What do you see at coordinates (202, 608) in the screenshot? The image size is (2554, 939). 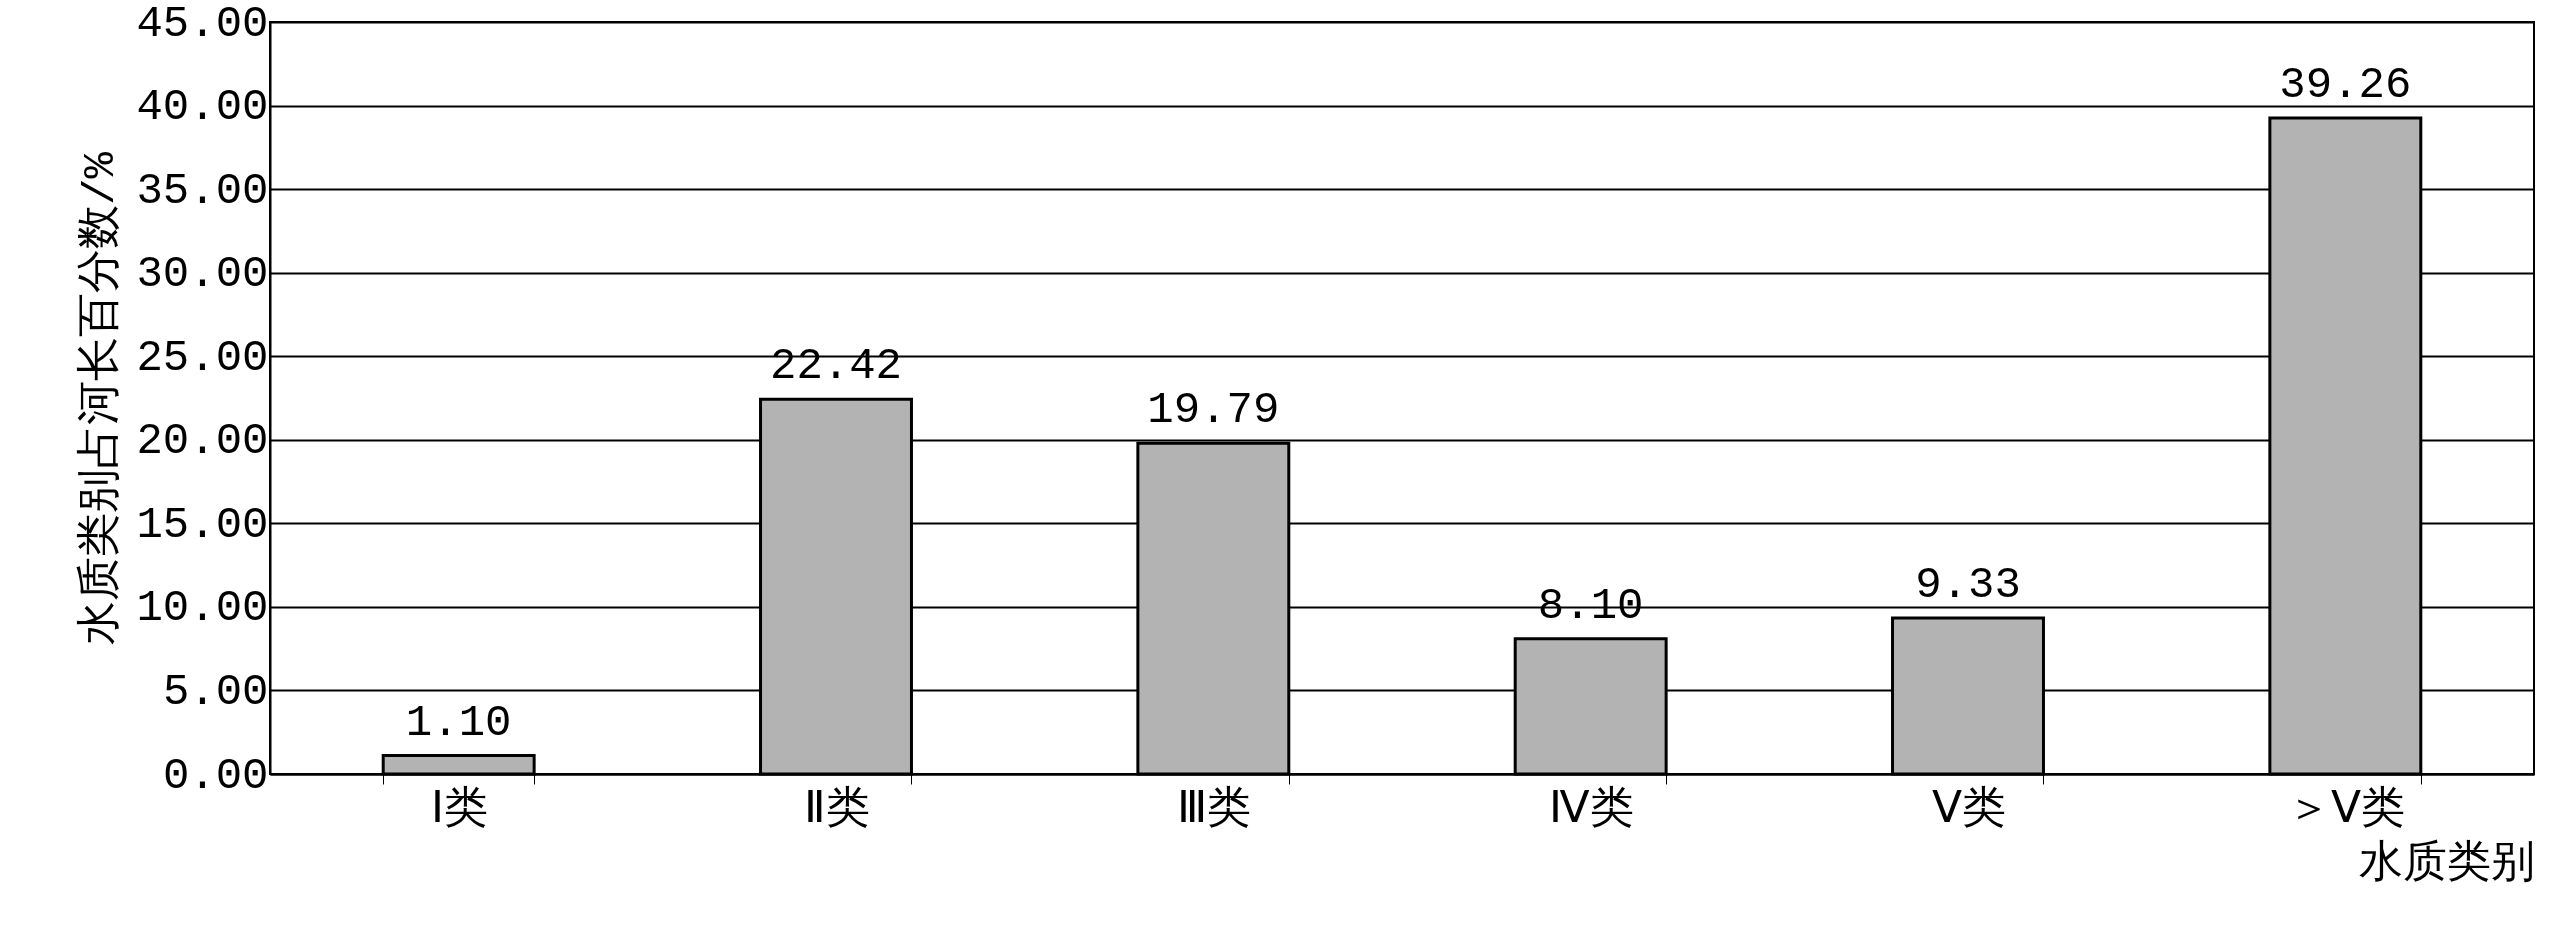 I see `y-tick-label: 10.00` at bounding box center [202, 608].